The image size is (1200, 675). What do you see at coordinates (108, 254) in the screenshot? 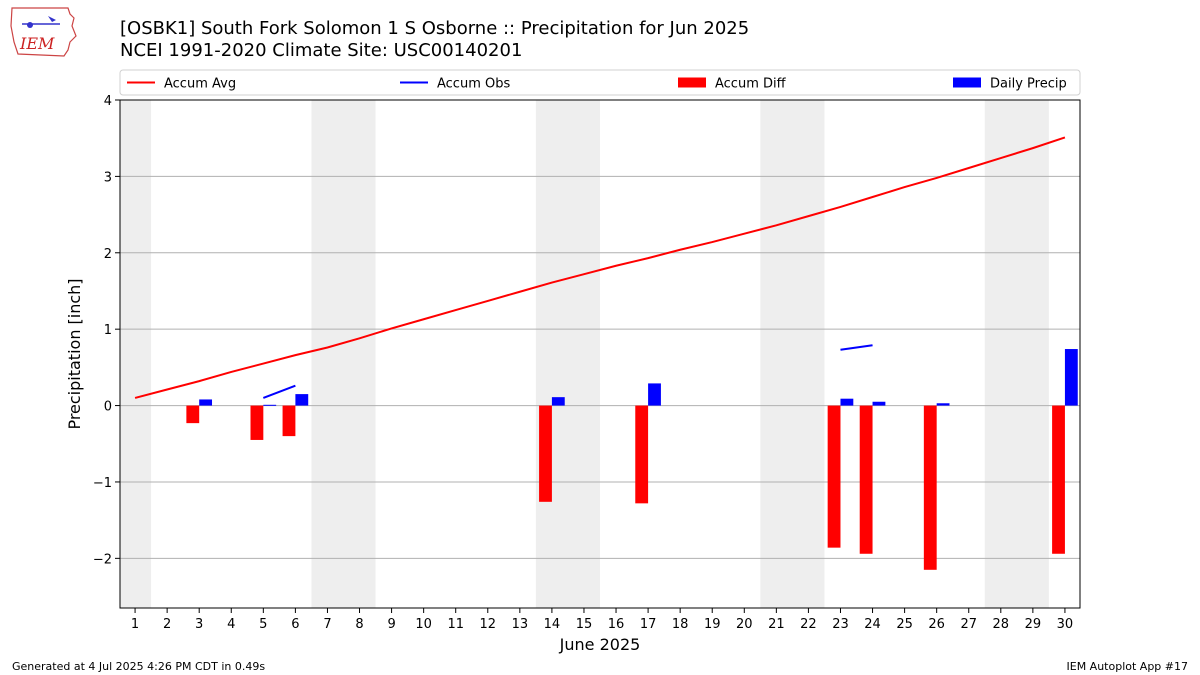
I see `y-tick-label: 2` at bounding box center [108, 254].